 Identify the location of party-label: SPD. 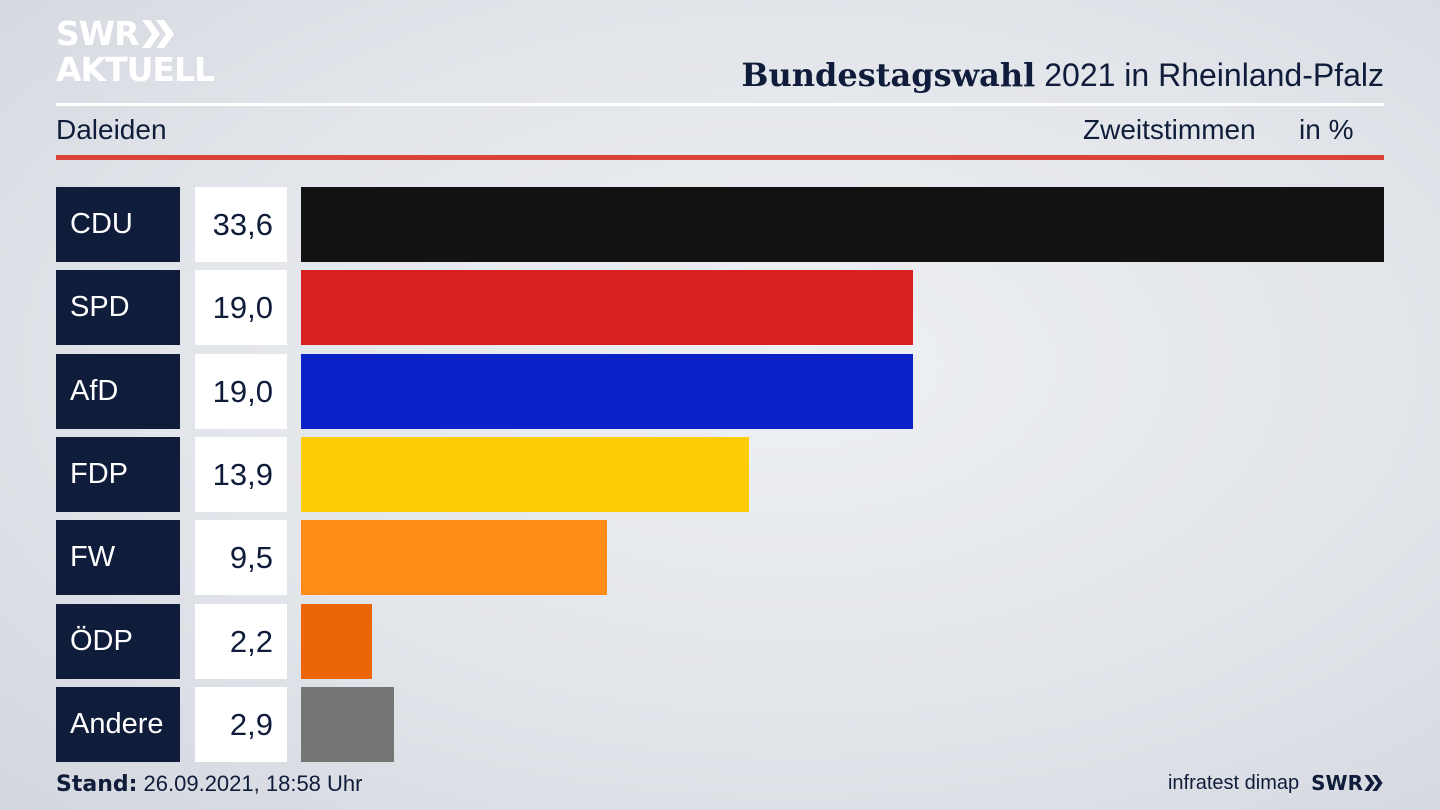
(118, 307).